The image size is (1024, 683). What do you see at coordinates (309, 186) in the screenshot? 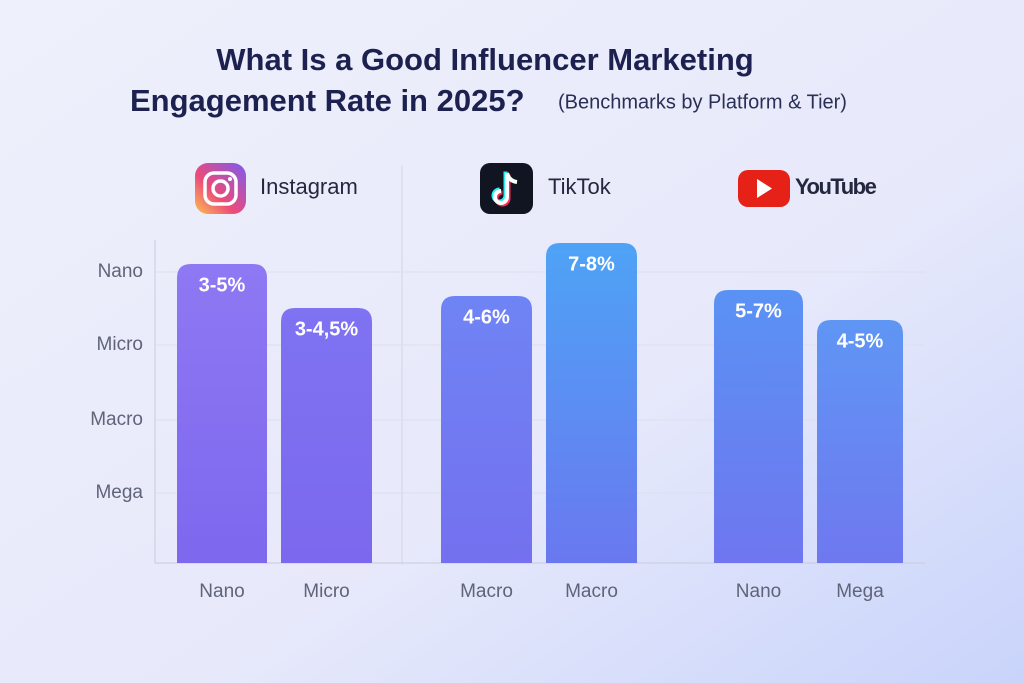
I see `platform-name: Instagram` at bounding box center [309, 186].